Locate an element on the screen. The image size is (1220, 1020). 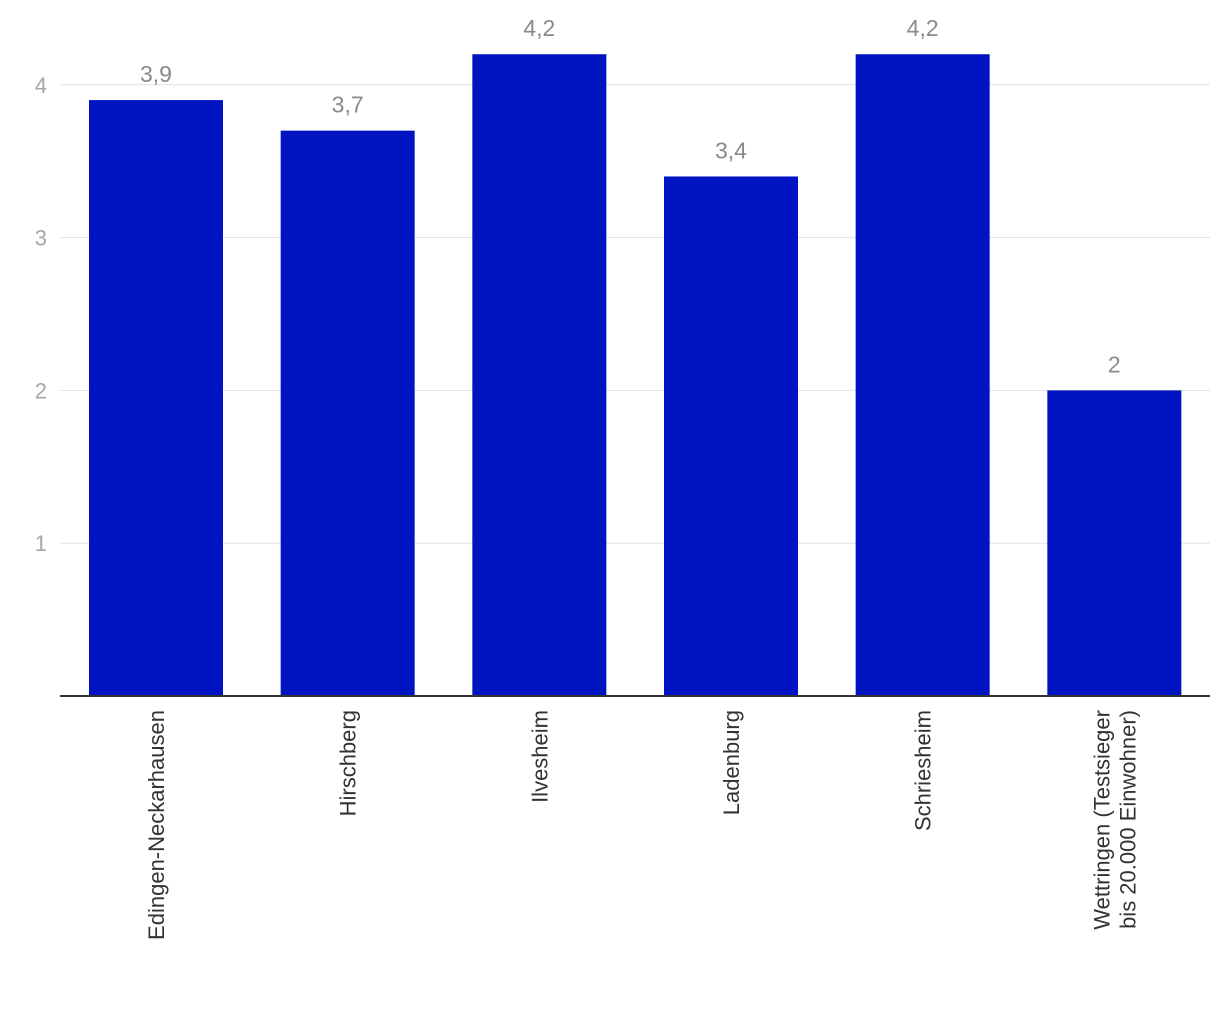
y-tick-label: 2 is located at coordinates (41, 390).